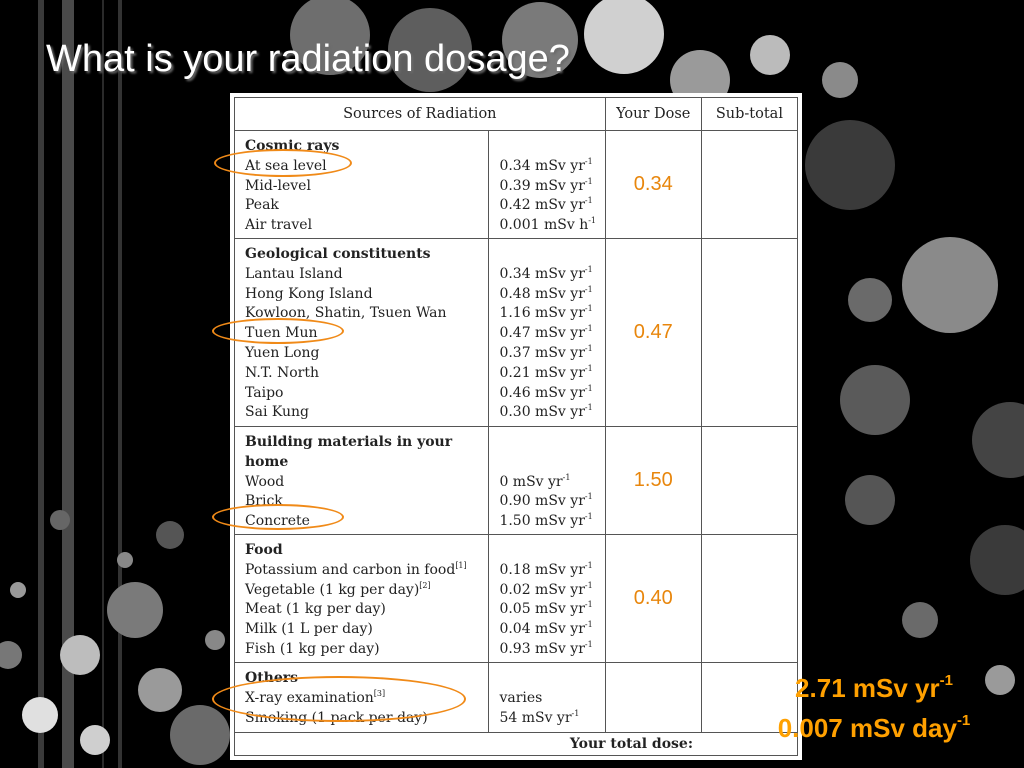 This screenshot has height=768, width=1024. Describe the element at coordinates (749, 114) in the screenshot. I see `header-sub-total: Sub-total` at that location.